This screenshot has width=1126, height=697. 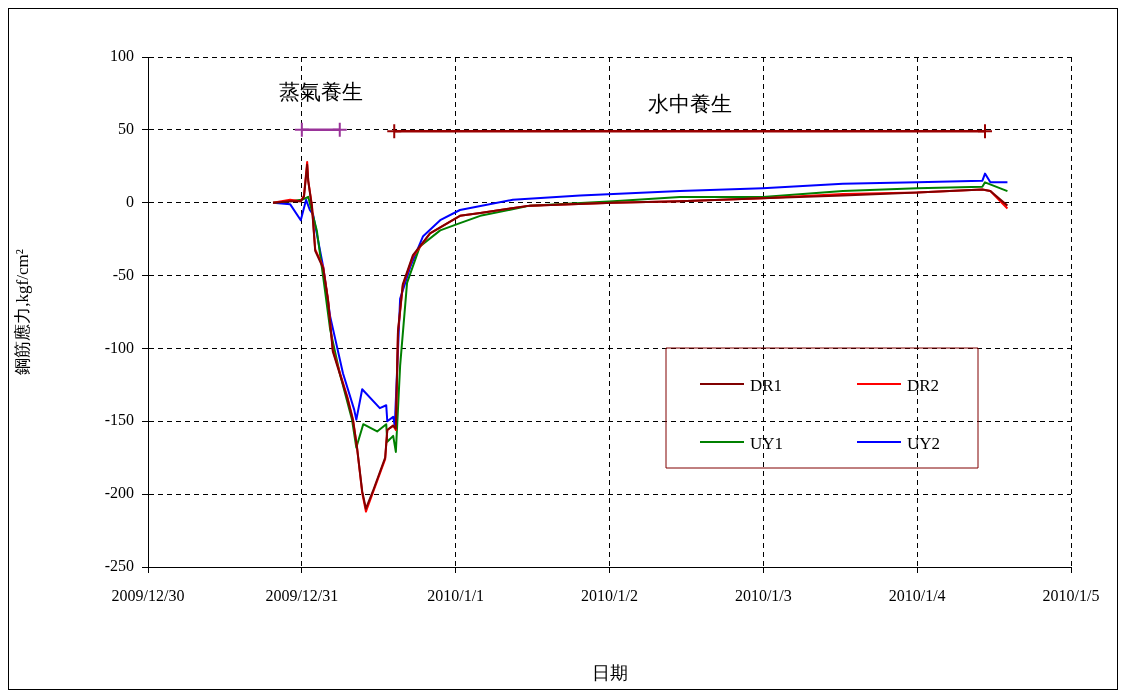 What do you see at coordinates (302, 595) in the screenshot?
I see `x-tick-label: 2009/12/31` at bounding box center [302, 595].